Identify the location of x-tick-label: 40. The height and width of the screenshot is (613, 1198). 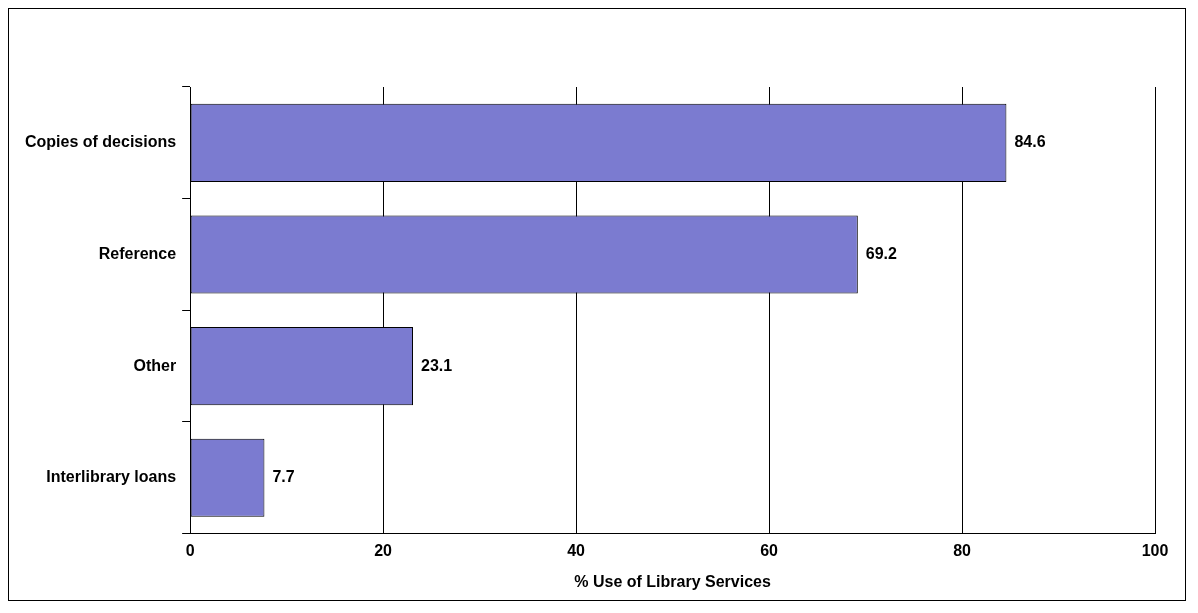
(576, 550).